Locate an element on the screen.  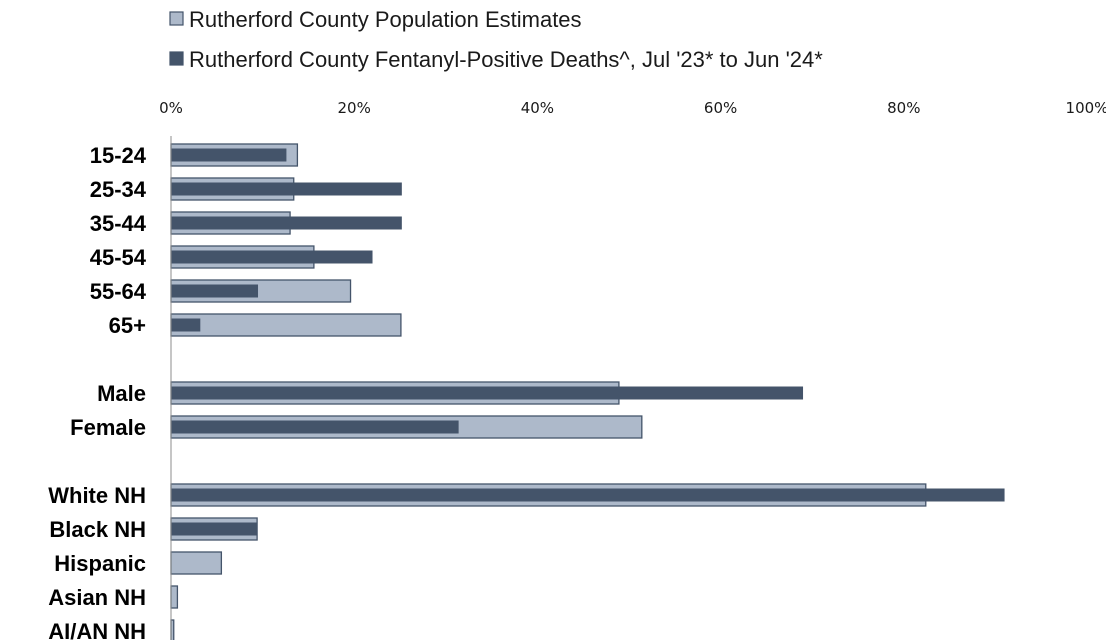
deaths-bar-black-nh is located at coordinates (214, 529).